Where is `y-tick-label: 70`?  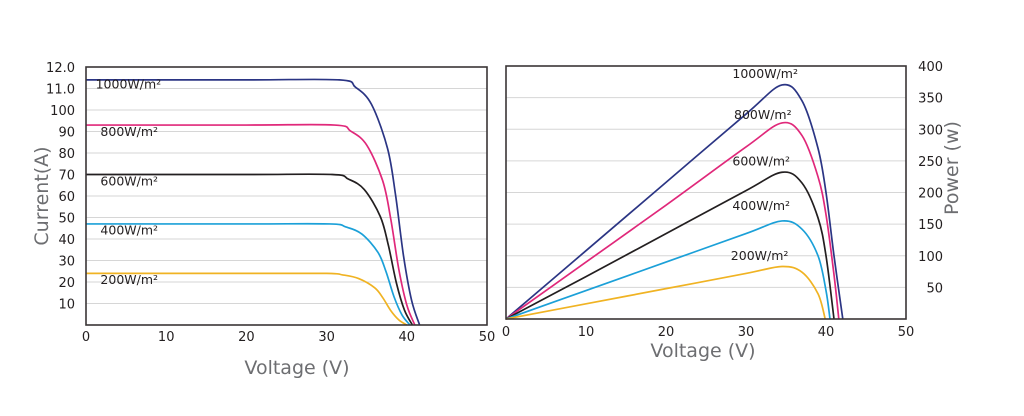
y-tick-label: 70 is located at coordinates (66, 176).